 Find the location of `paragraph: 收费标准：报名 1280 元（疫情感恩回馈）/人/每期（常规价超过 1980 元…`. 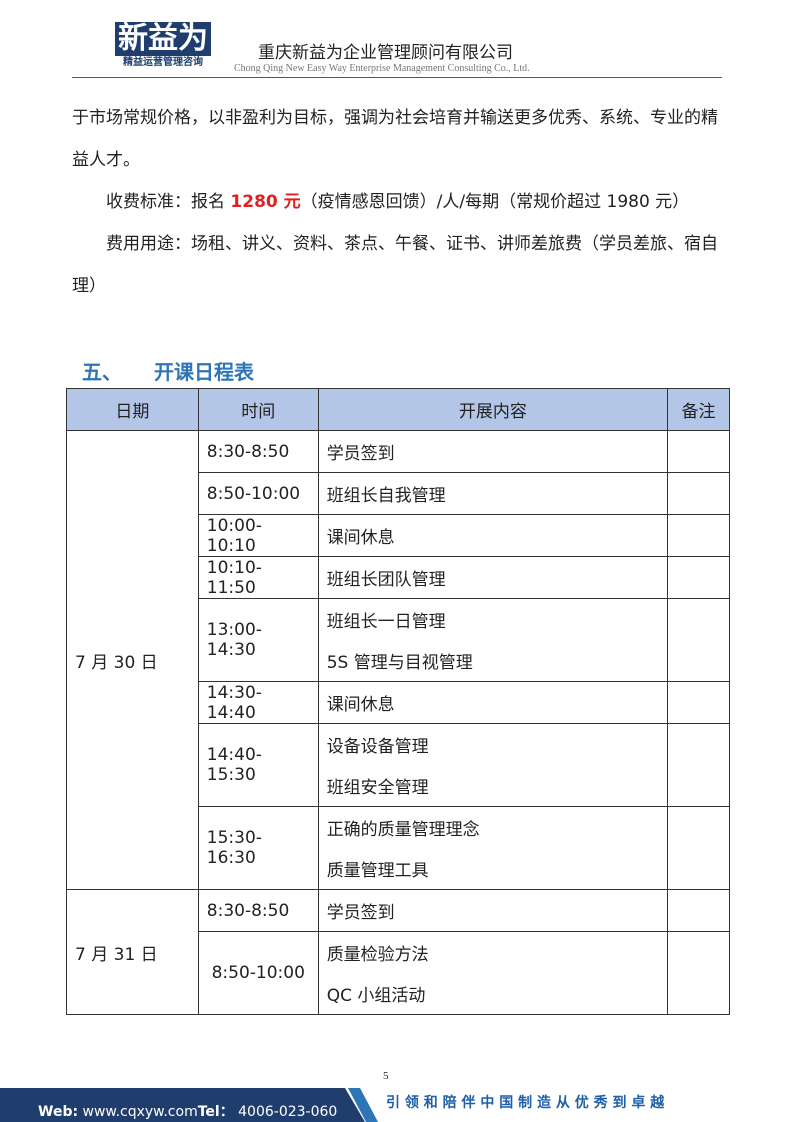

paragraph: 收费标准：报名 1280 元（疫情感恩回馈）/人/每期（常规价超过 1980 元… is located at coordinates (399, 202).